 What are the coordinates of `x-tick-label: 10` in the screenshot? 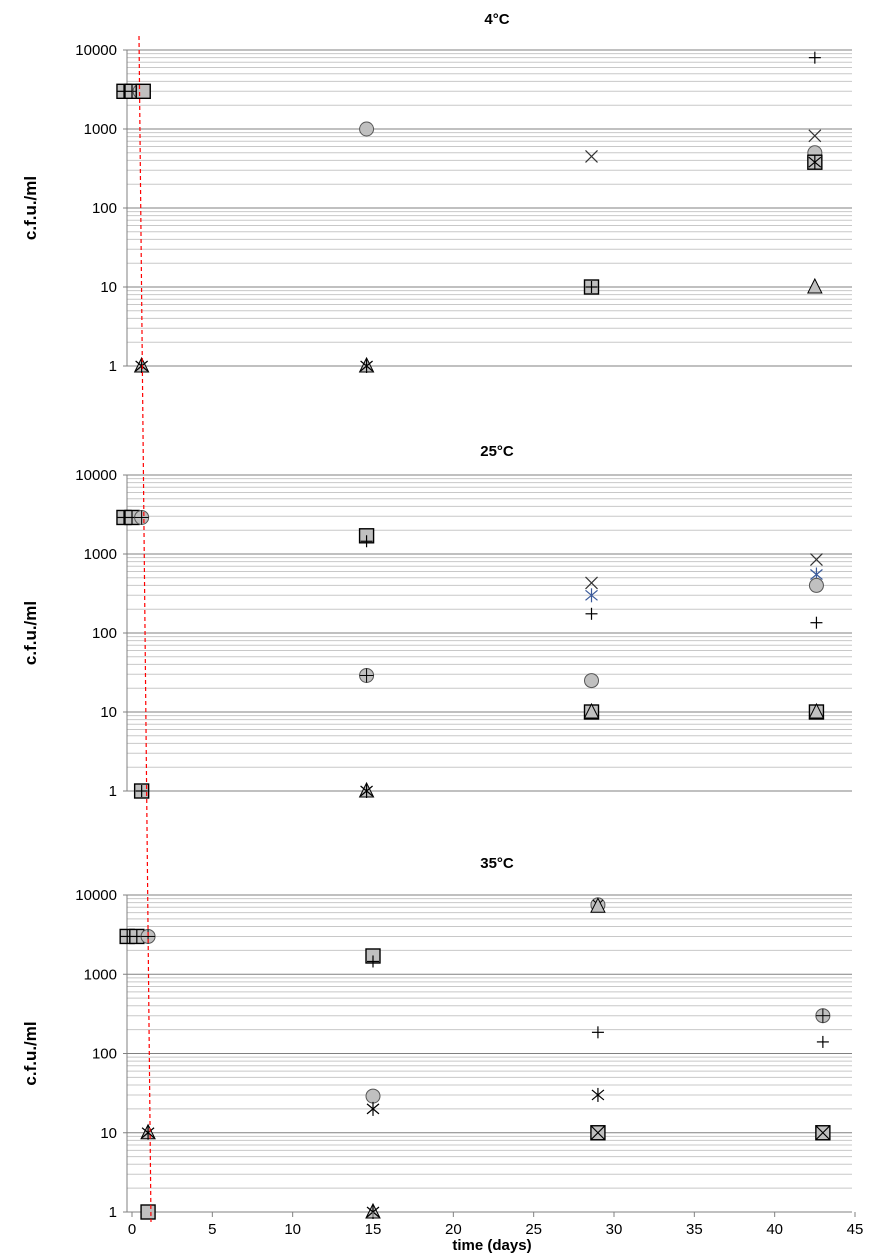 It's located at (292, 1229).